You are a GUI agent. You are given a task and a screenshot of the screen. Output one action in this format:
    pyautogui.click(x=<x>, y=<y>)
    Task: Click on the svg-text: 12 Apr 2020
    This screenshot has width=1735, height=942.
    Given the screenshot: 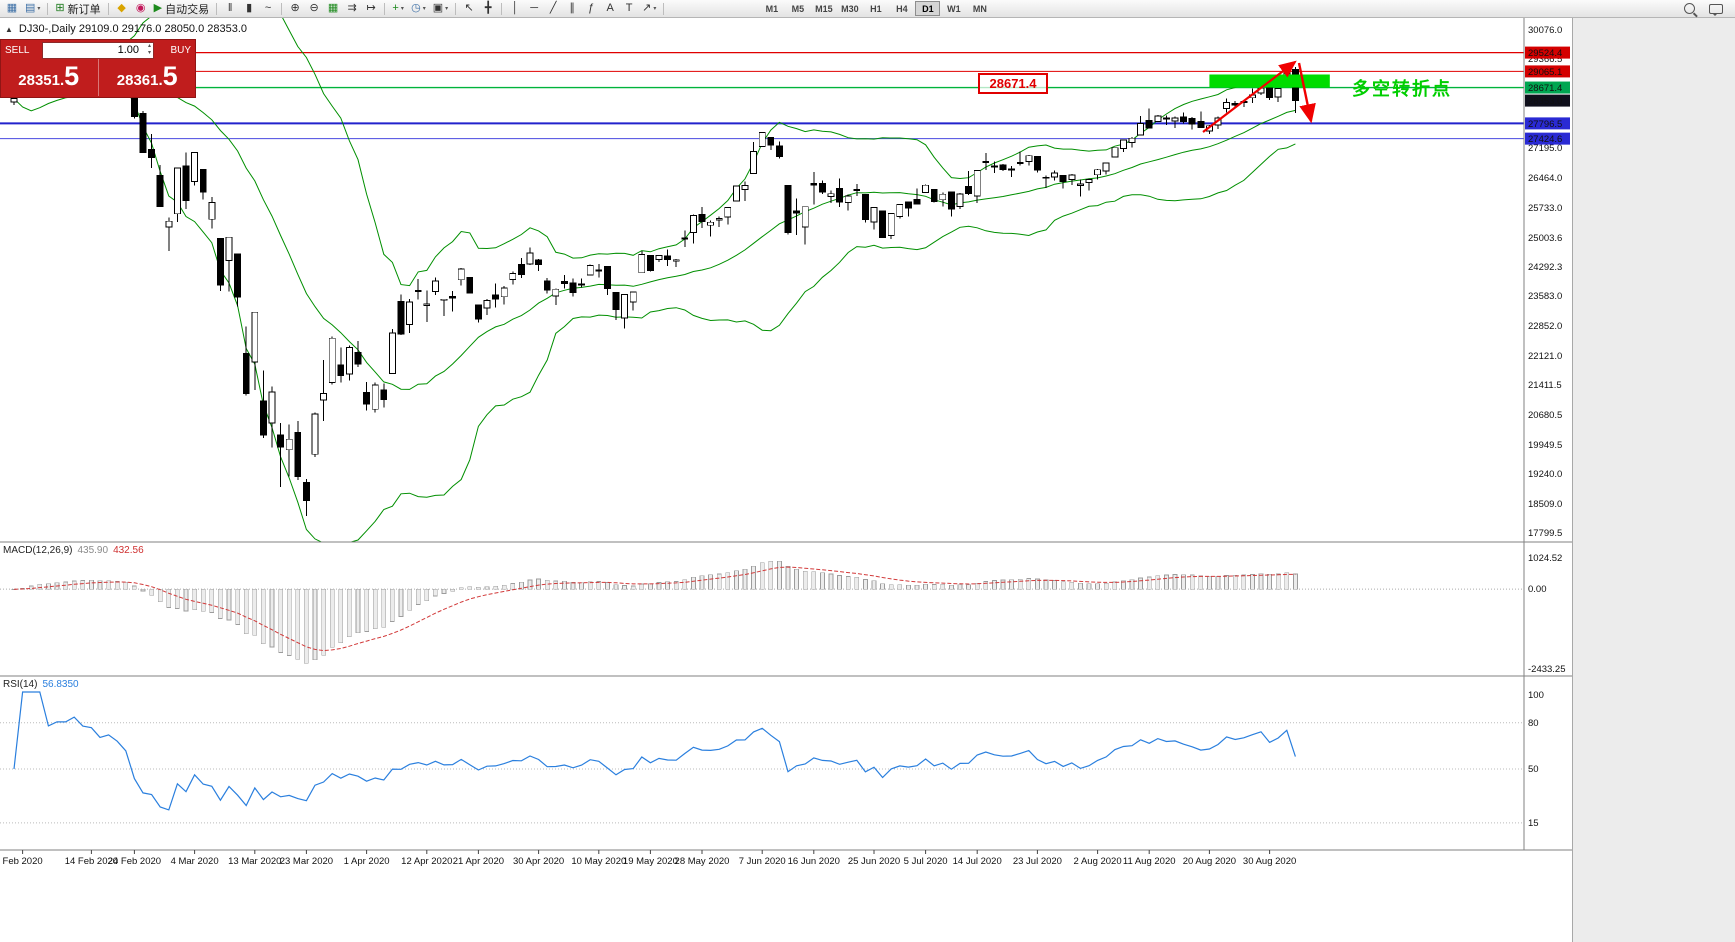 What is the action you would take?
    pyautogui.click(x=426, y=861)
    